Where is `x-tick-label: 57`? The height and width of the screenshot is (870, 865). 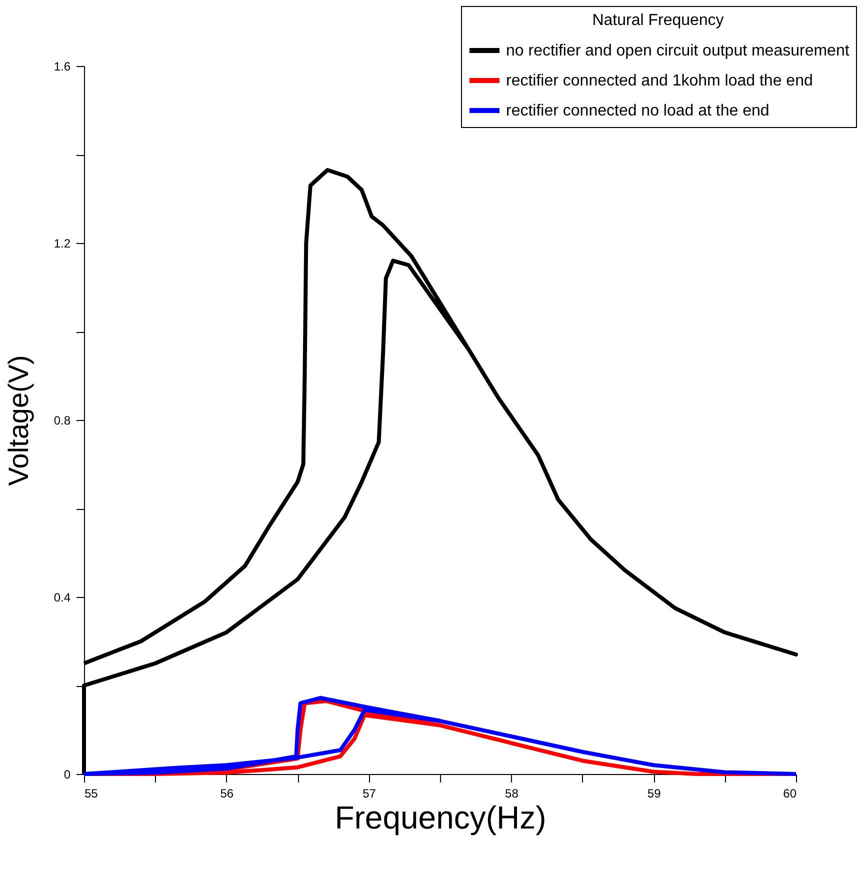
x-tick-label: 57 is located at coordinates (369, 793).